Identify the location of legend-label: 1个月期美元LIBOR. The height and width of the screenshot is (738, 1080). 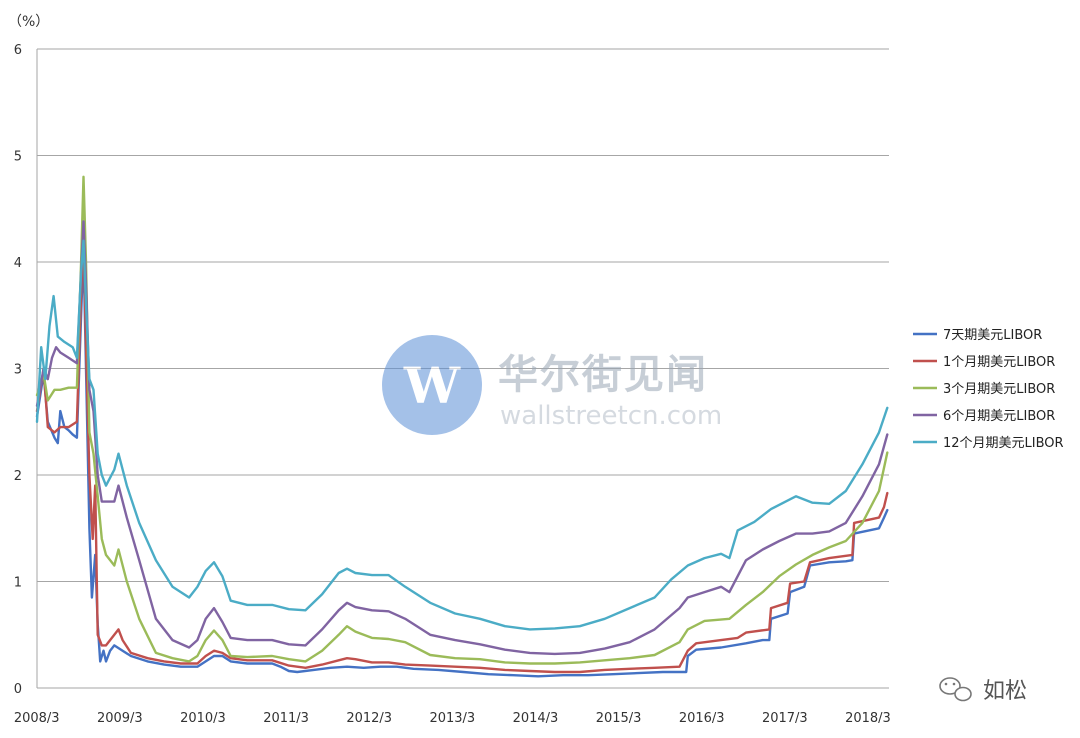
(999, 362).